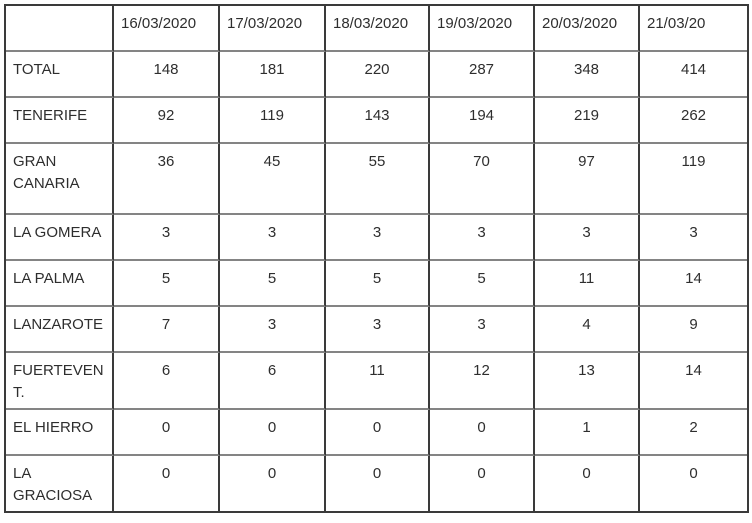 This screenshot has height=523, width=752. I want to click on value-cell: 181, so click(273, 75).